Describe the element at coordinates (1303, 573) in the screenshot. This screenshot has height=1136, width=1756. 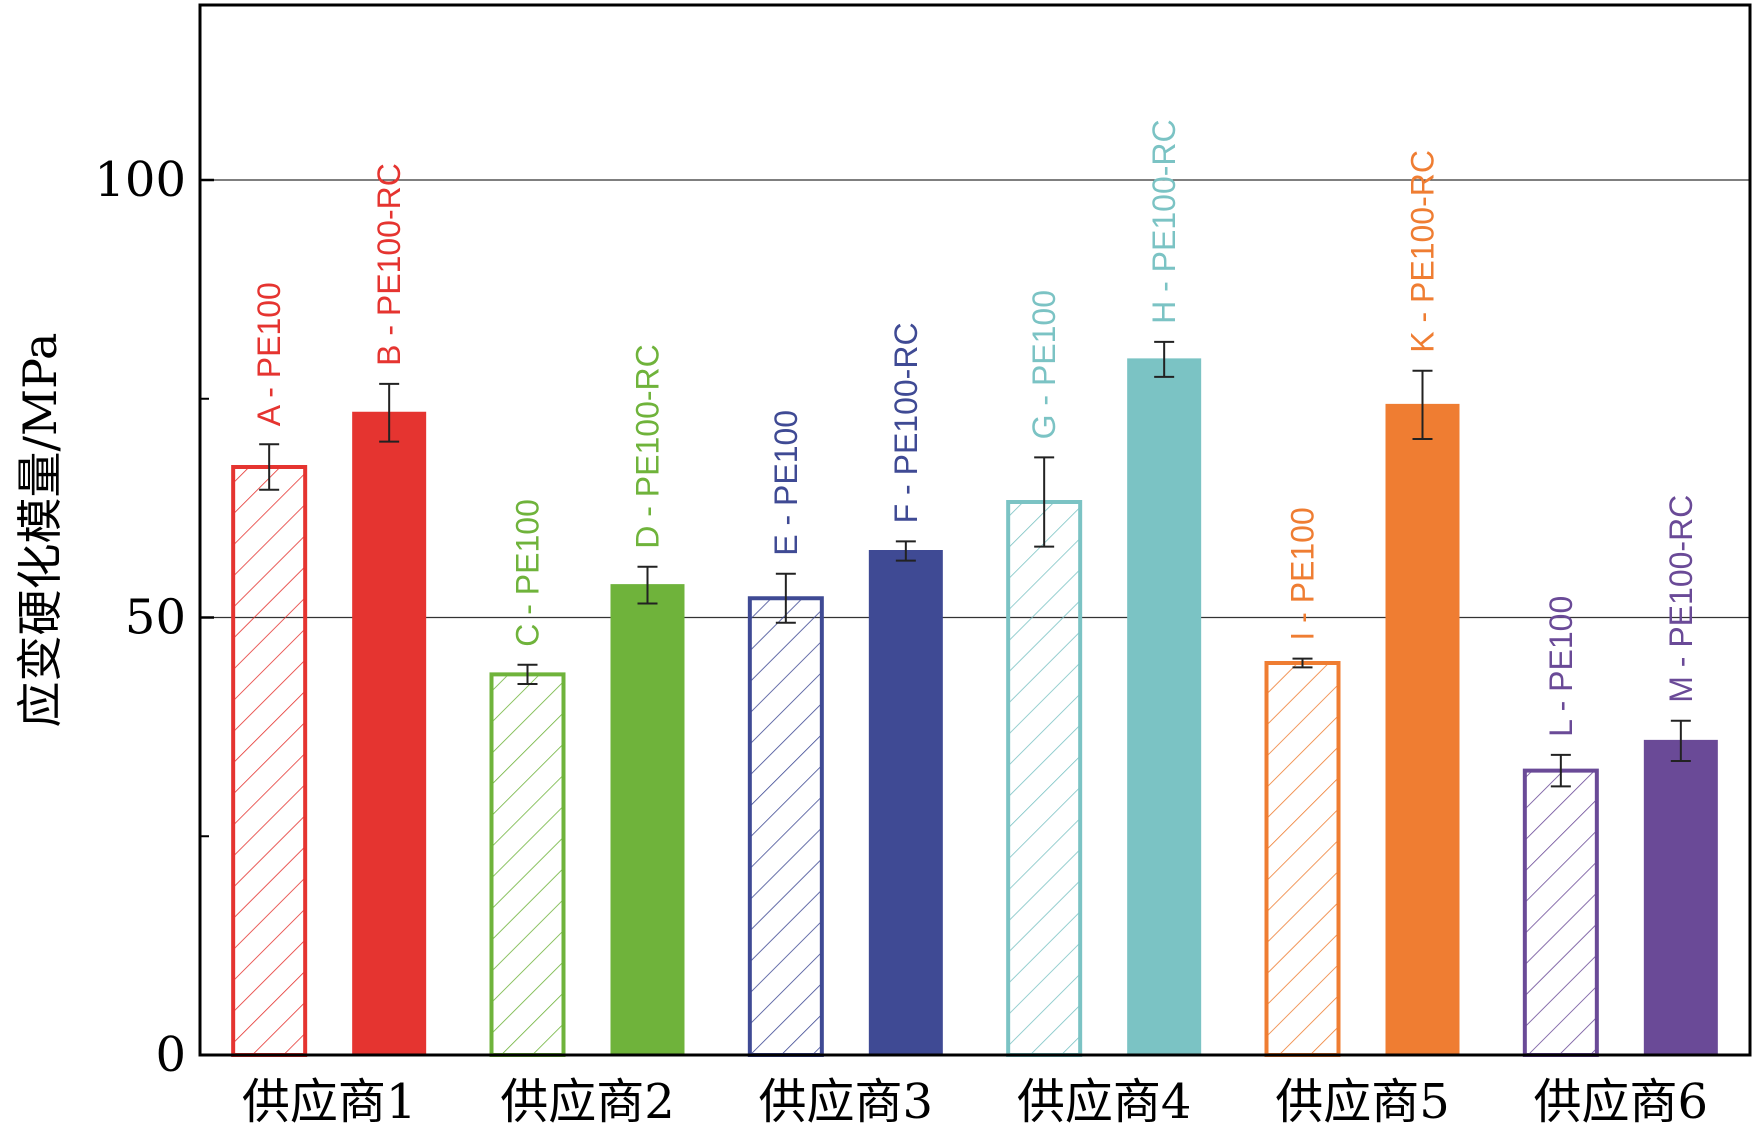
I see `bar-label: I - PE100` at that location.